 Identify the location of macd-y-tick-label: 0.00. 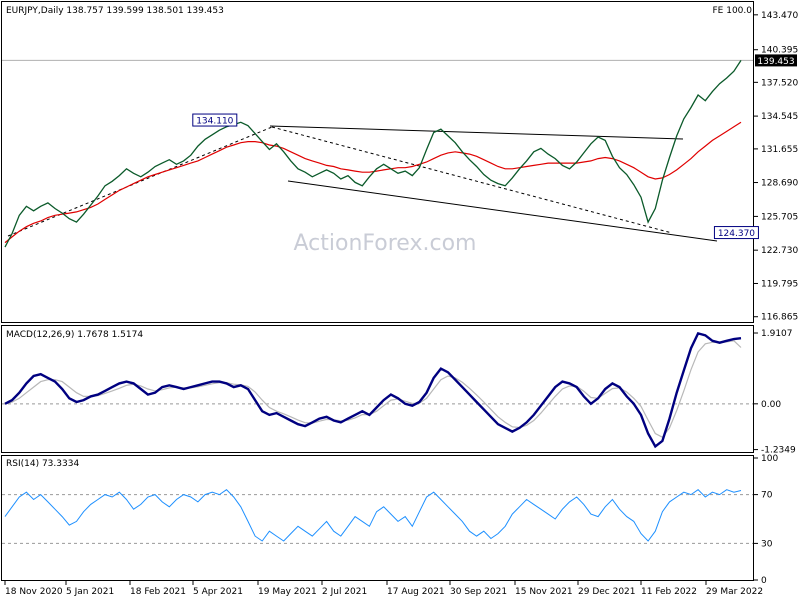
(771, 405).